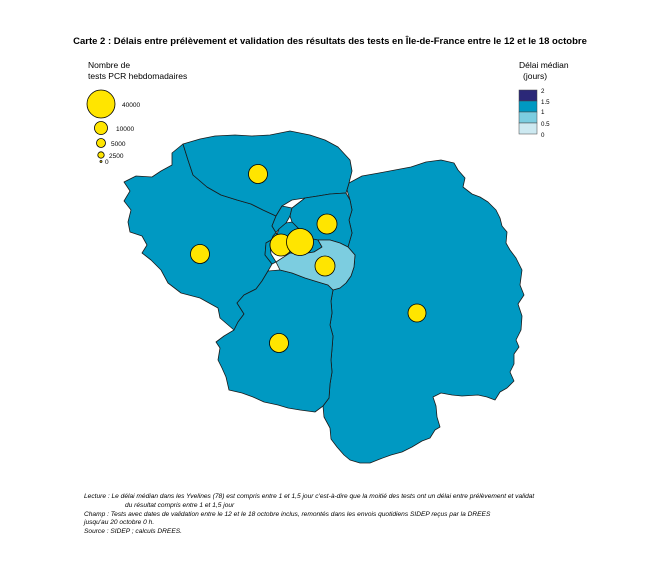 This screenshot has width=660, height=579. I want to click on size-legend-label-0: 0, so click(107, 162).